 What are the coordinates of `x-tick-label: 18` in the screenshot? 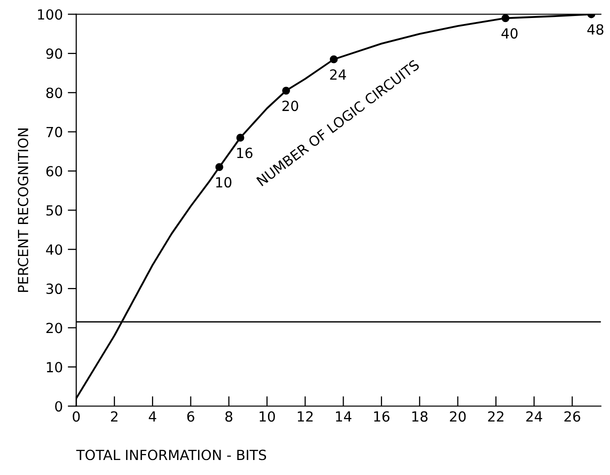 It's located at (420, 416).